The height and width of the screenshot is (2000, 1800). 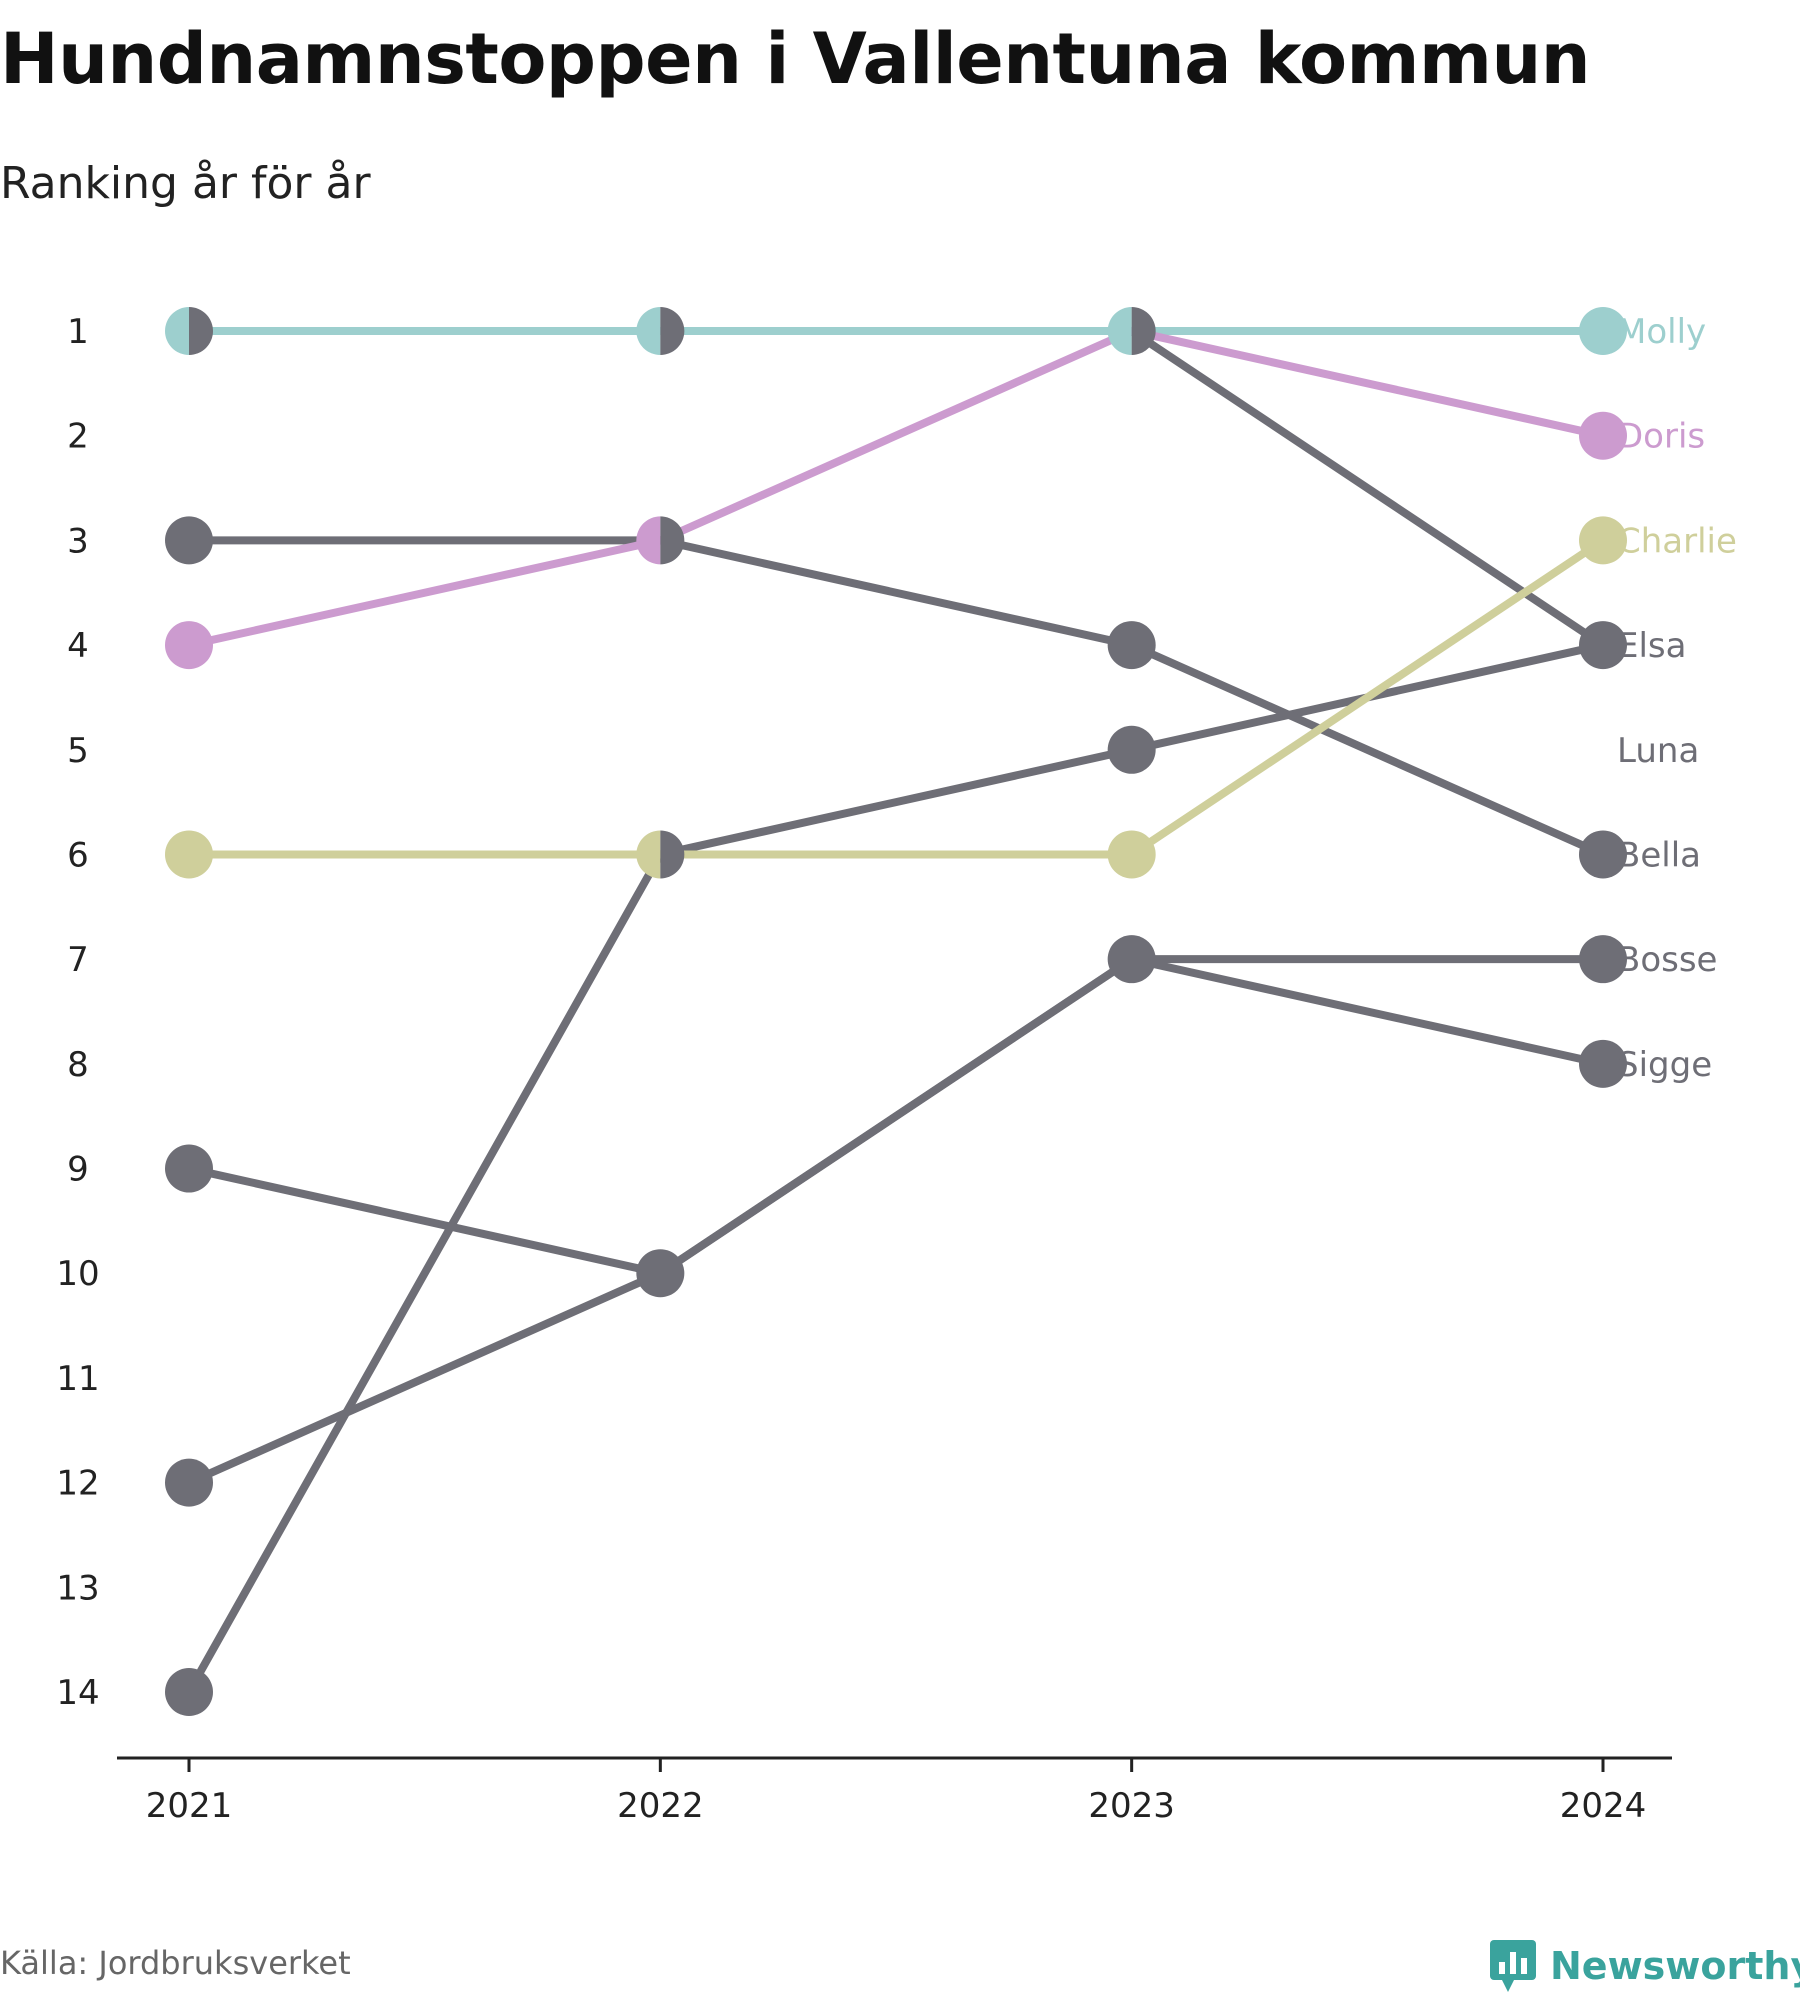 I want to click on series-label-charlie: Charlie, so click(x=1677, y=541).